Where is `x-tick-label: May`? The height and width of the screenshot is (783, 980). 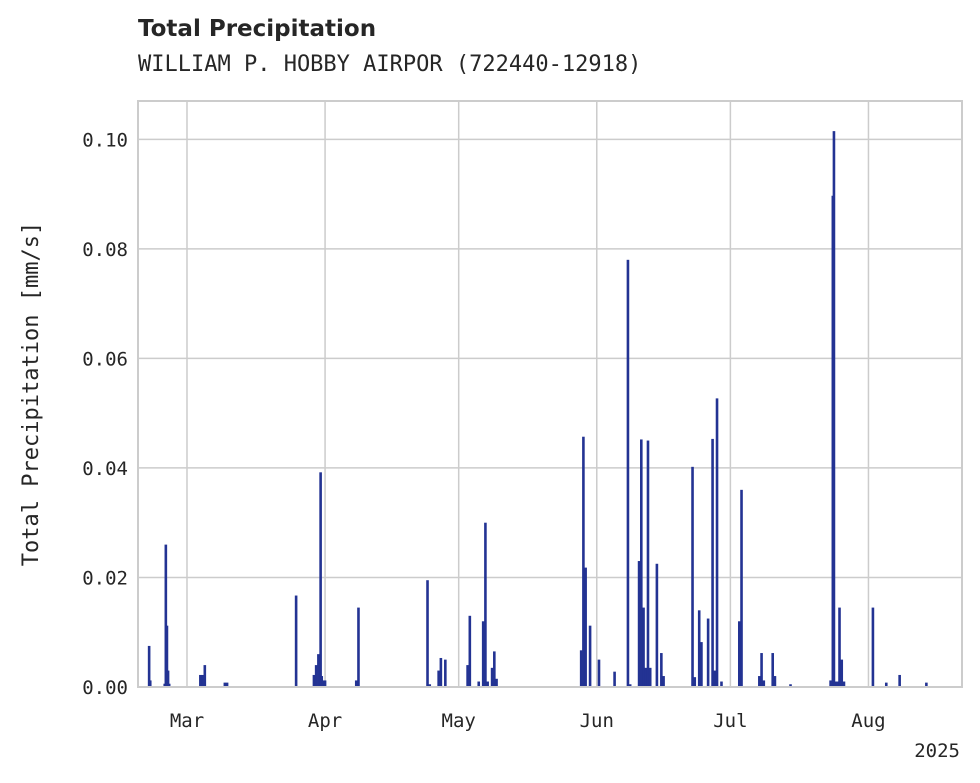
x-tick-label: May is located at coordinates (459, 721).